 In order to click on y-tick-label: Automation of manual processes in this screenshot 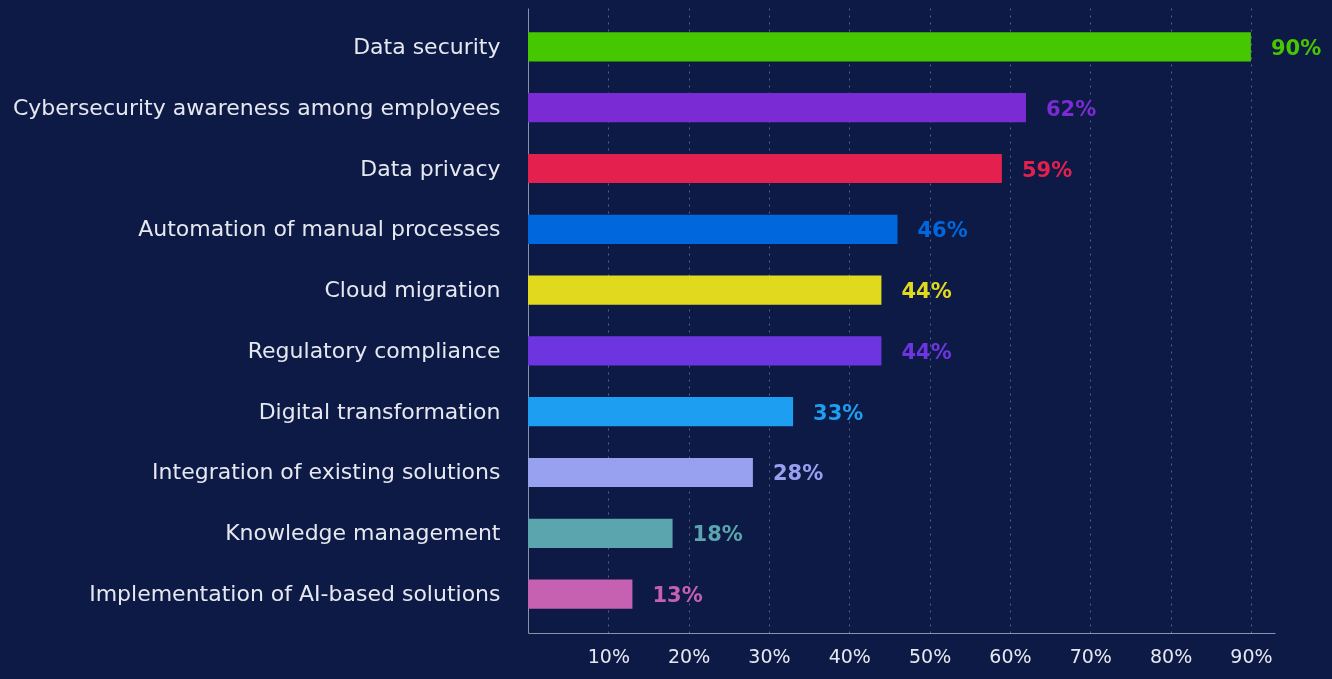, I will do `click(319, 229)`.